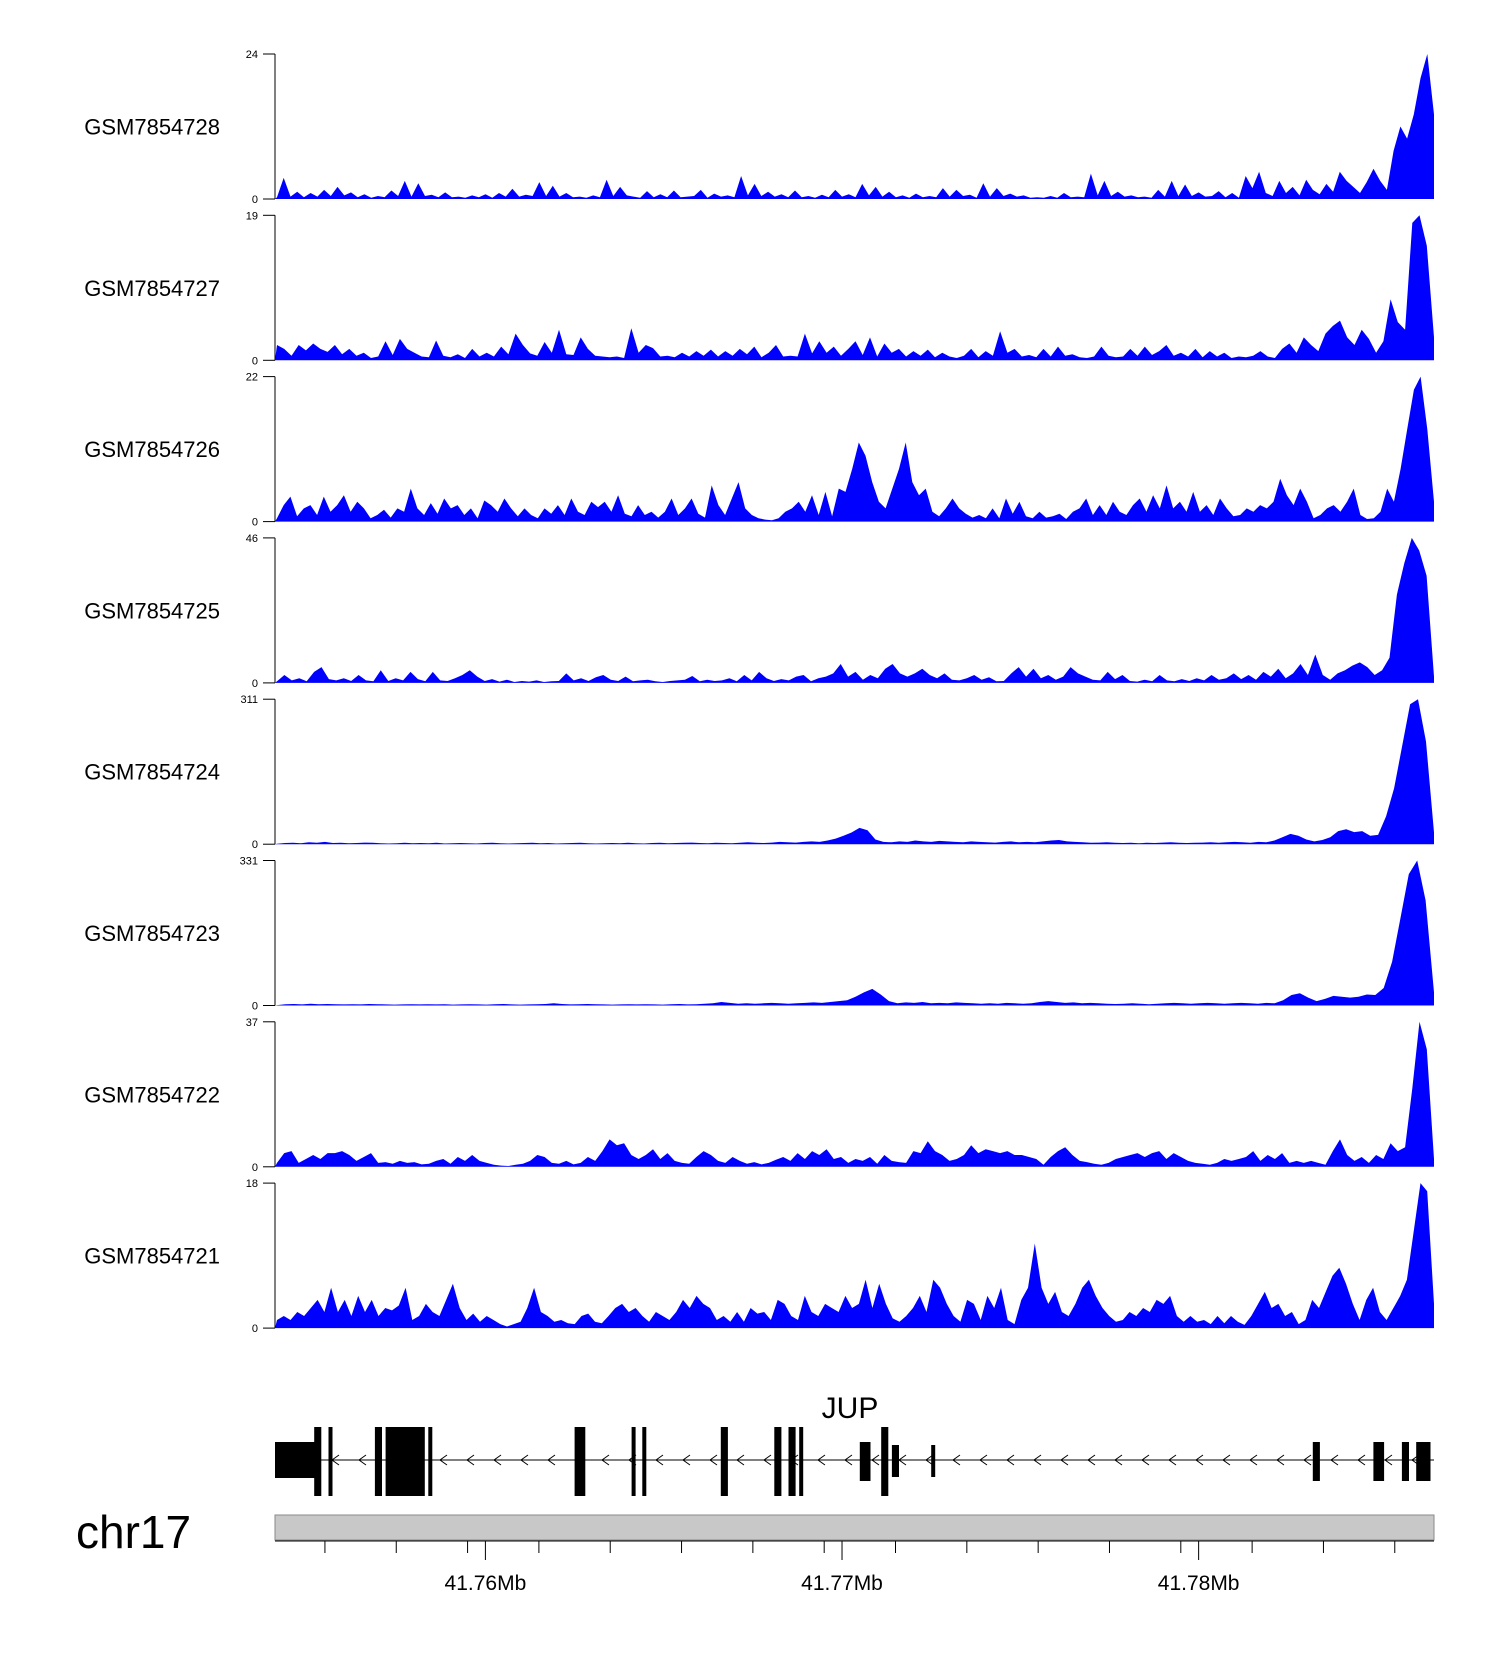  What do you see at coordinates (1199, 1583) in the screenshot?
I see `axis-major-label: 41.78Mb` at bounding box center [1199, 1583].